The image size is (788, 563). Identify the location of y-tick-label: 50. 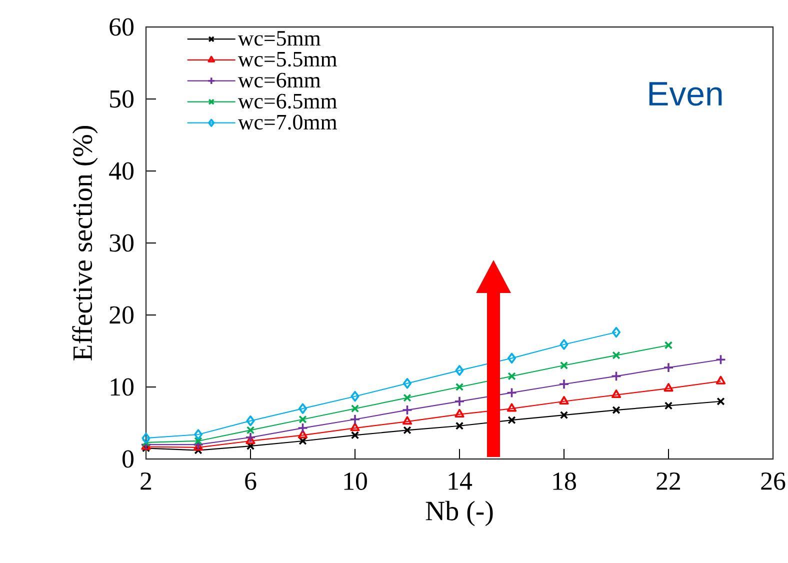
(122, 99).